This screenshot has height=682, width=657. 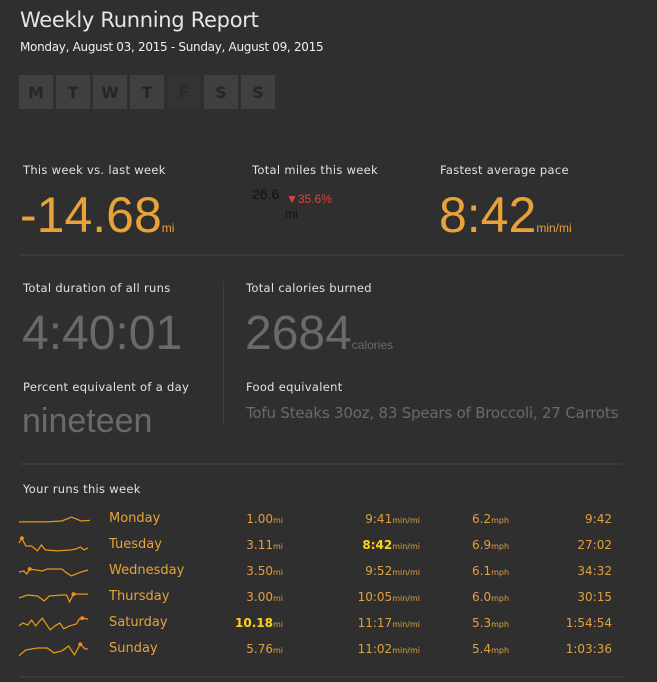 I want to click on run-speed: 6.0mph, so click(x=491, y=597).